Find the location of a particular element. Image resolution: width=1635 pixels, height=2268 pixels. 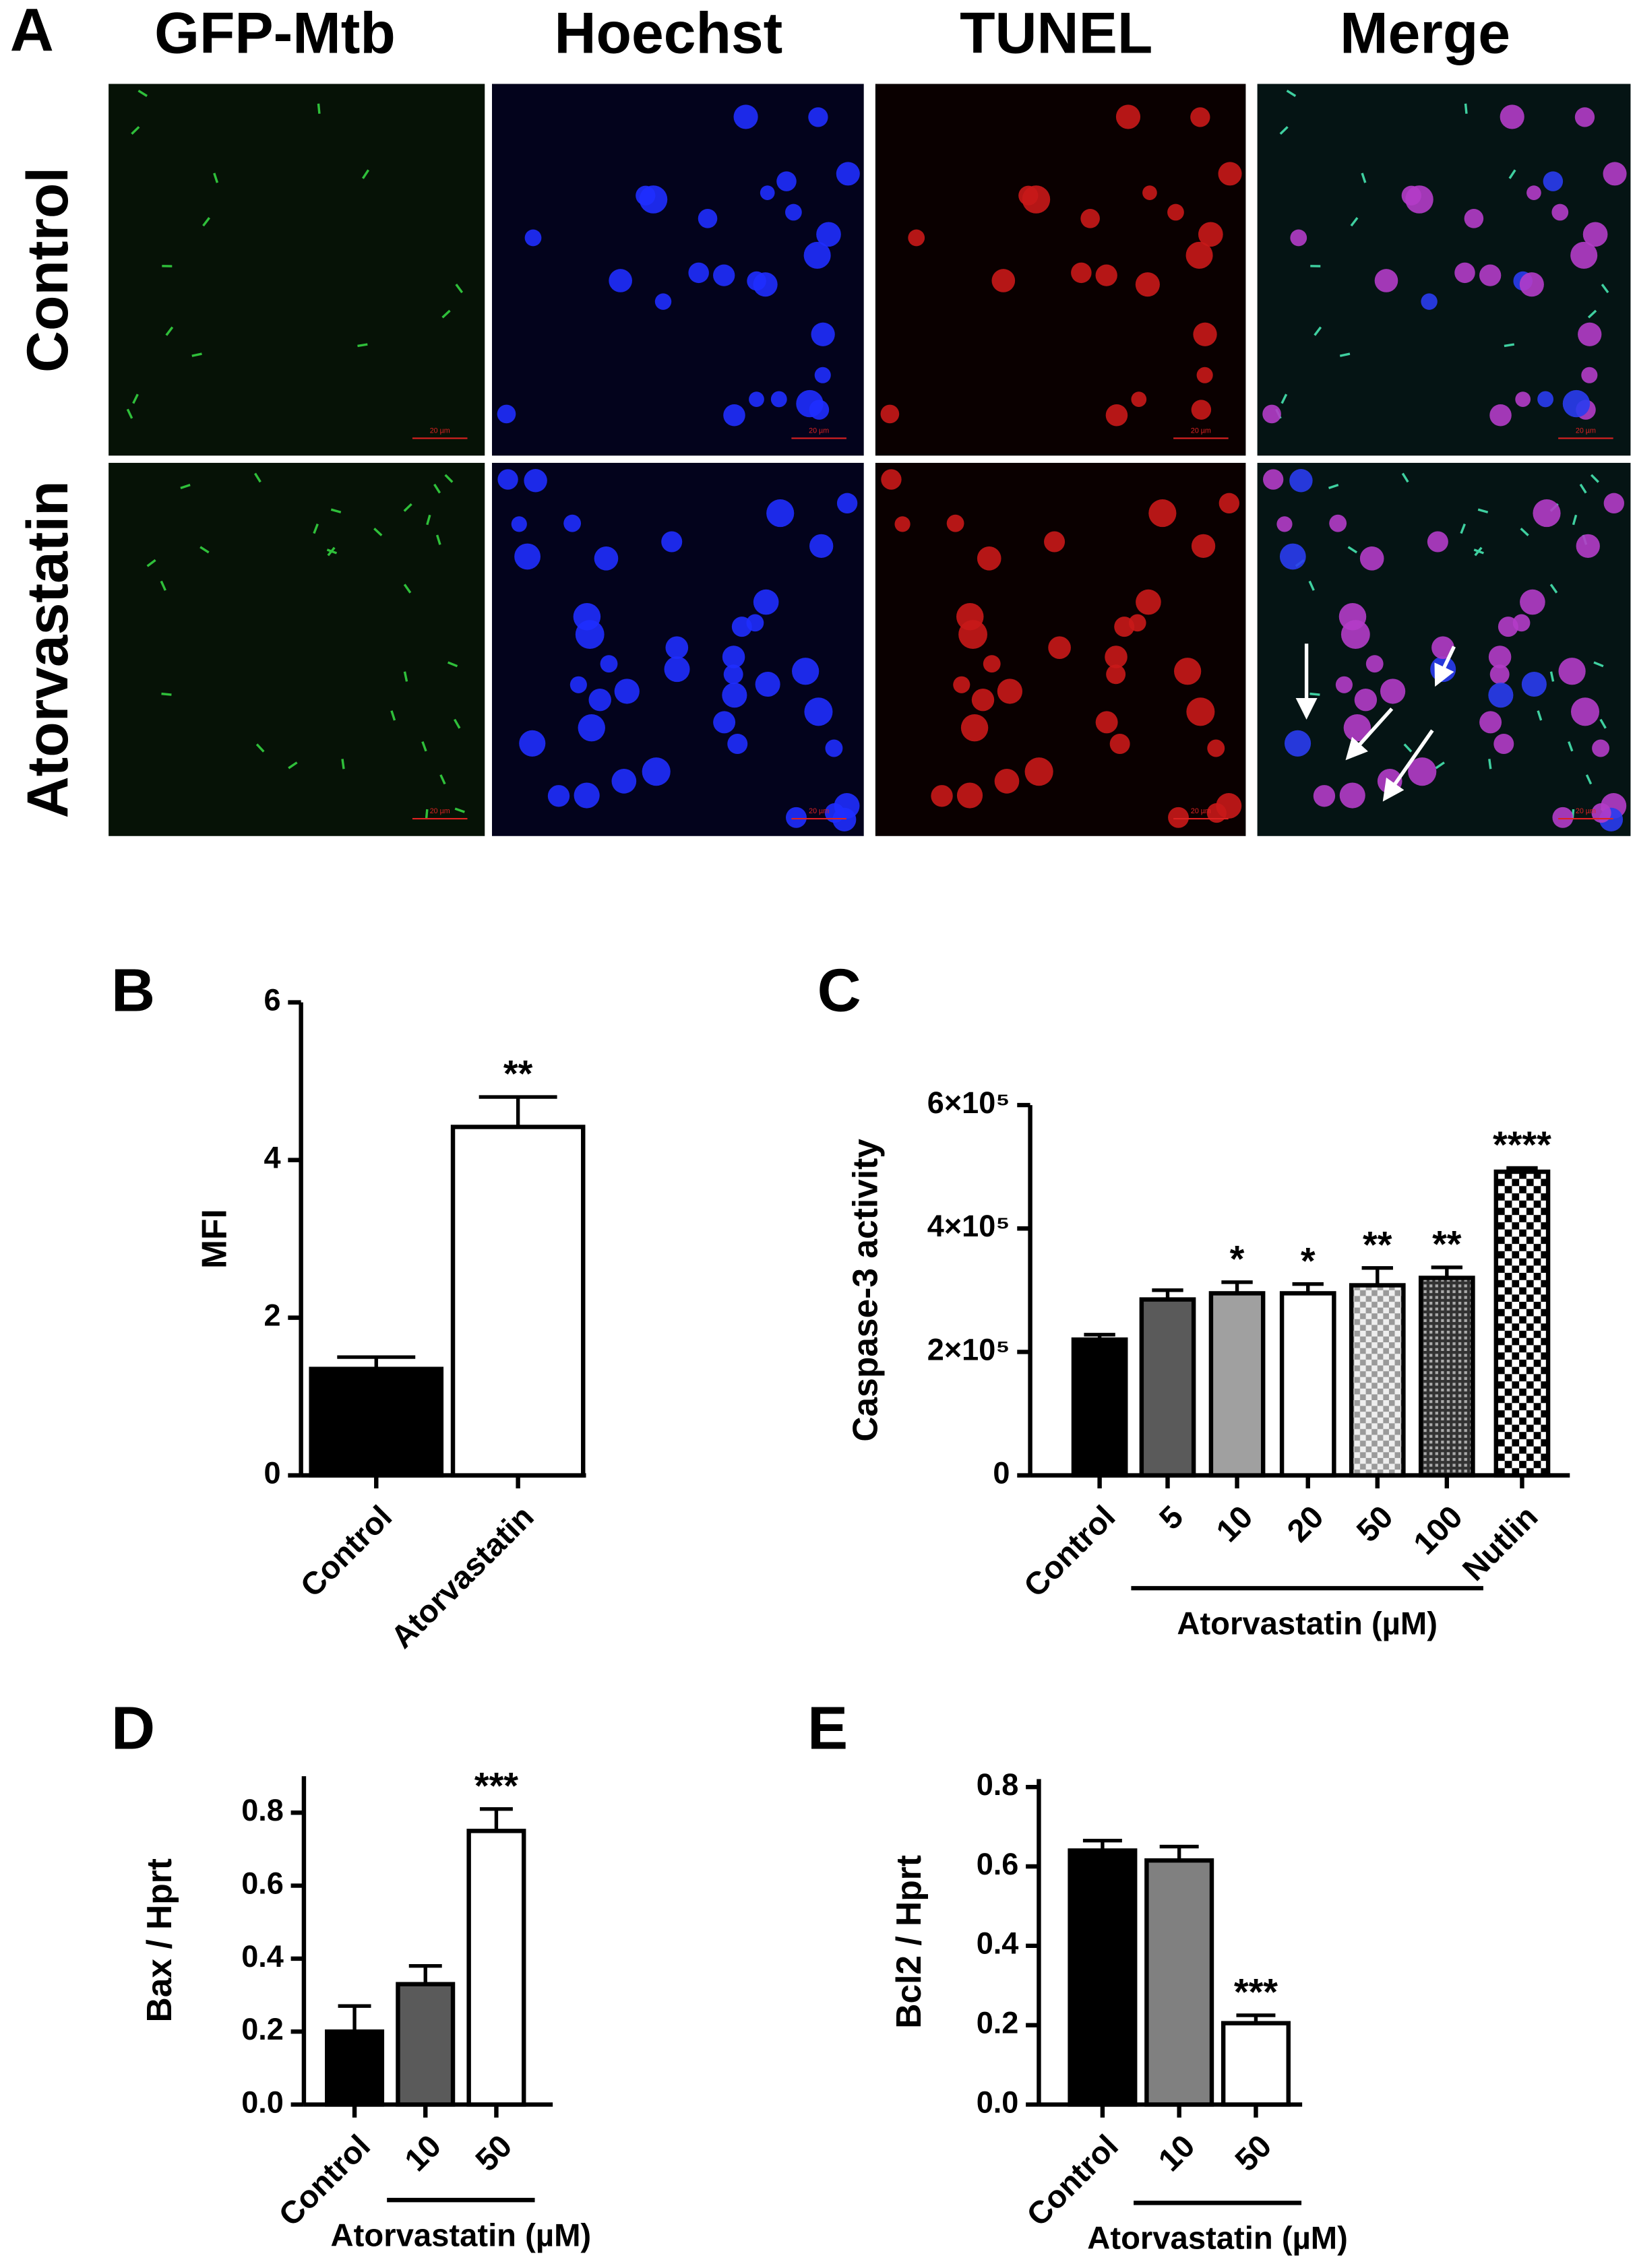

panel-label: B is located at coordinates (133, 991).